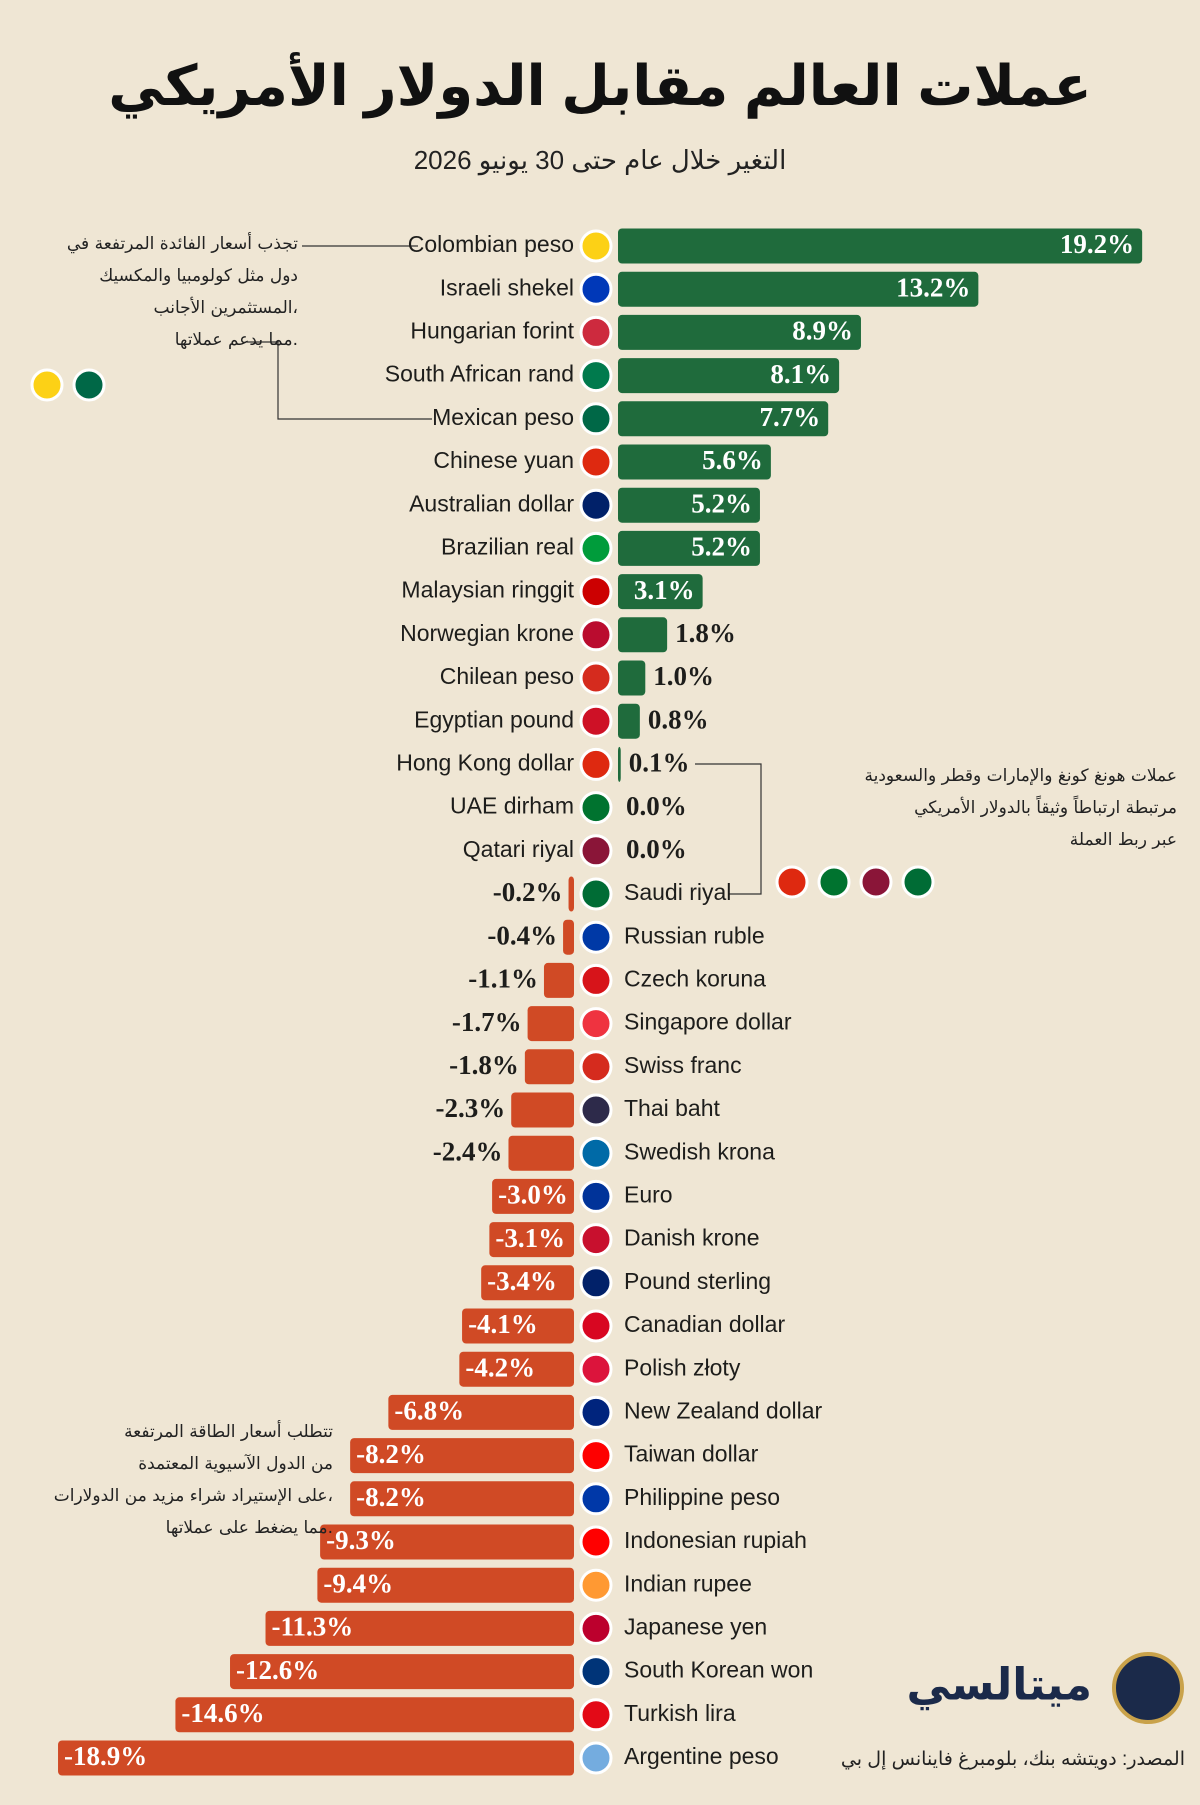 This screenshot has height=1805, width=1200. What do you see at coordinates (105, 1756) in the screenshot?
I see `value-label: -18.9%` at bounding box center [105, 1756].